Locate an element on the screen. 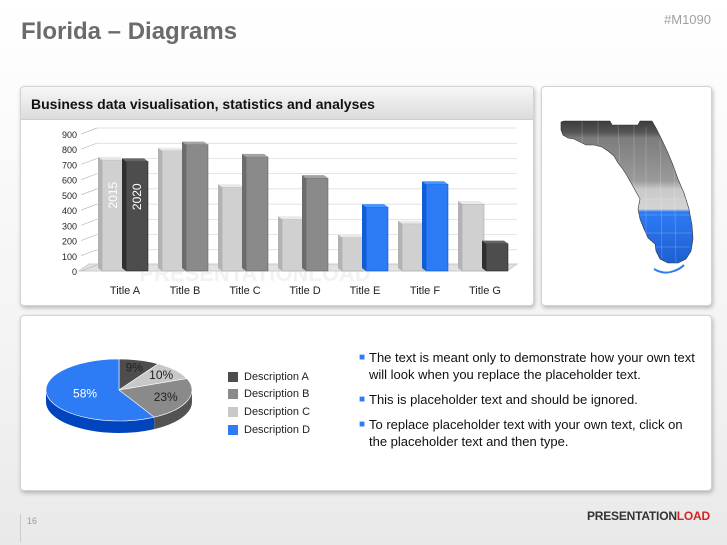 This screenshot has height=545, width=727. brand-logo: PRESENTATIONLOAD is located at coordinates (648, 516).